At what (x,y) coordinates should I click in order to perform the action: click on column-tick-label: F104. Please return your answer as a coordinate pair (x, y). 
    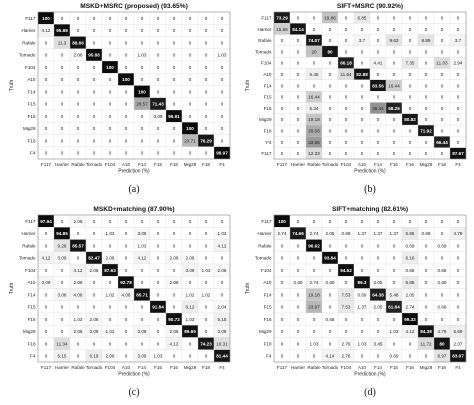
    Looking at the image, I should click on (346, 164).